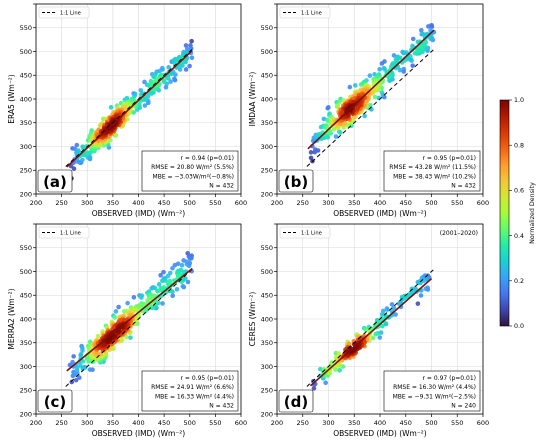 This screenshot has width=550, height=440. What do you see at coordinates (380, 423) in the screenshot?
I see `x-tick-label: 400` at bounding box center [380, 423].